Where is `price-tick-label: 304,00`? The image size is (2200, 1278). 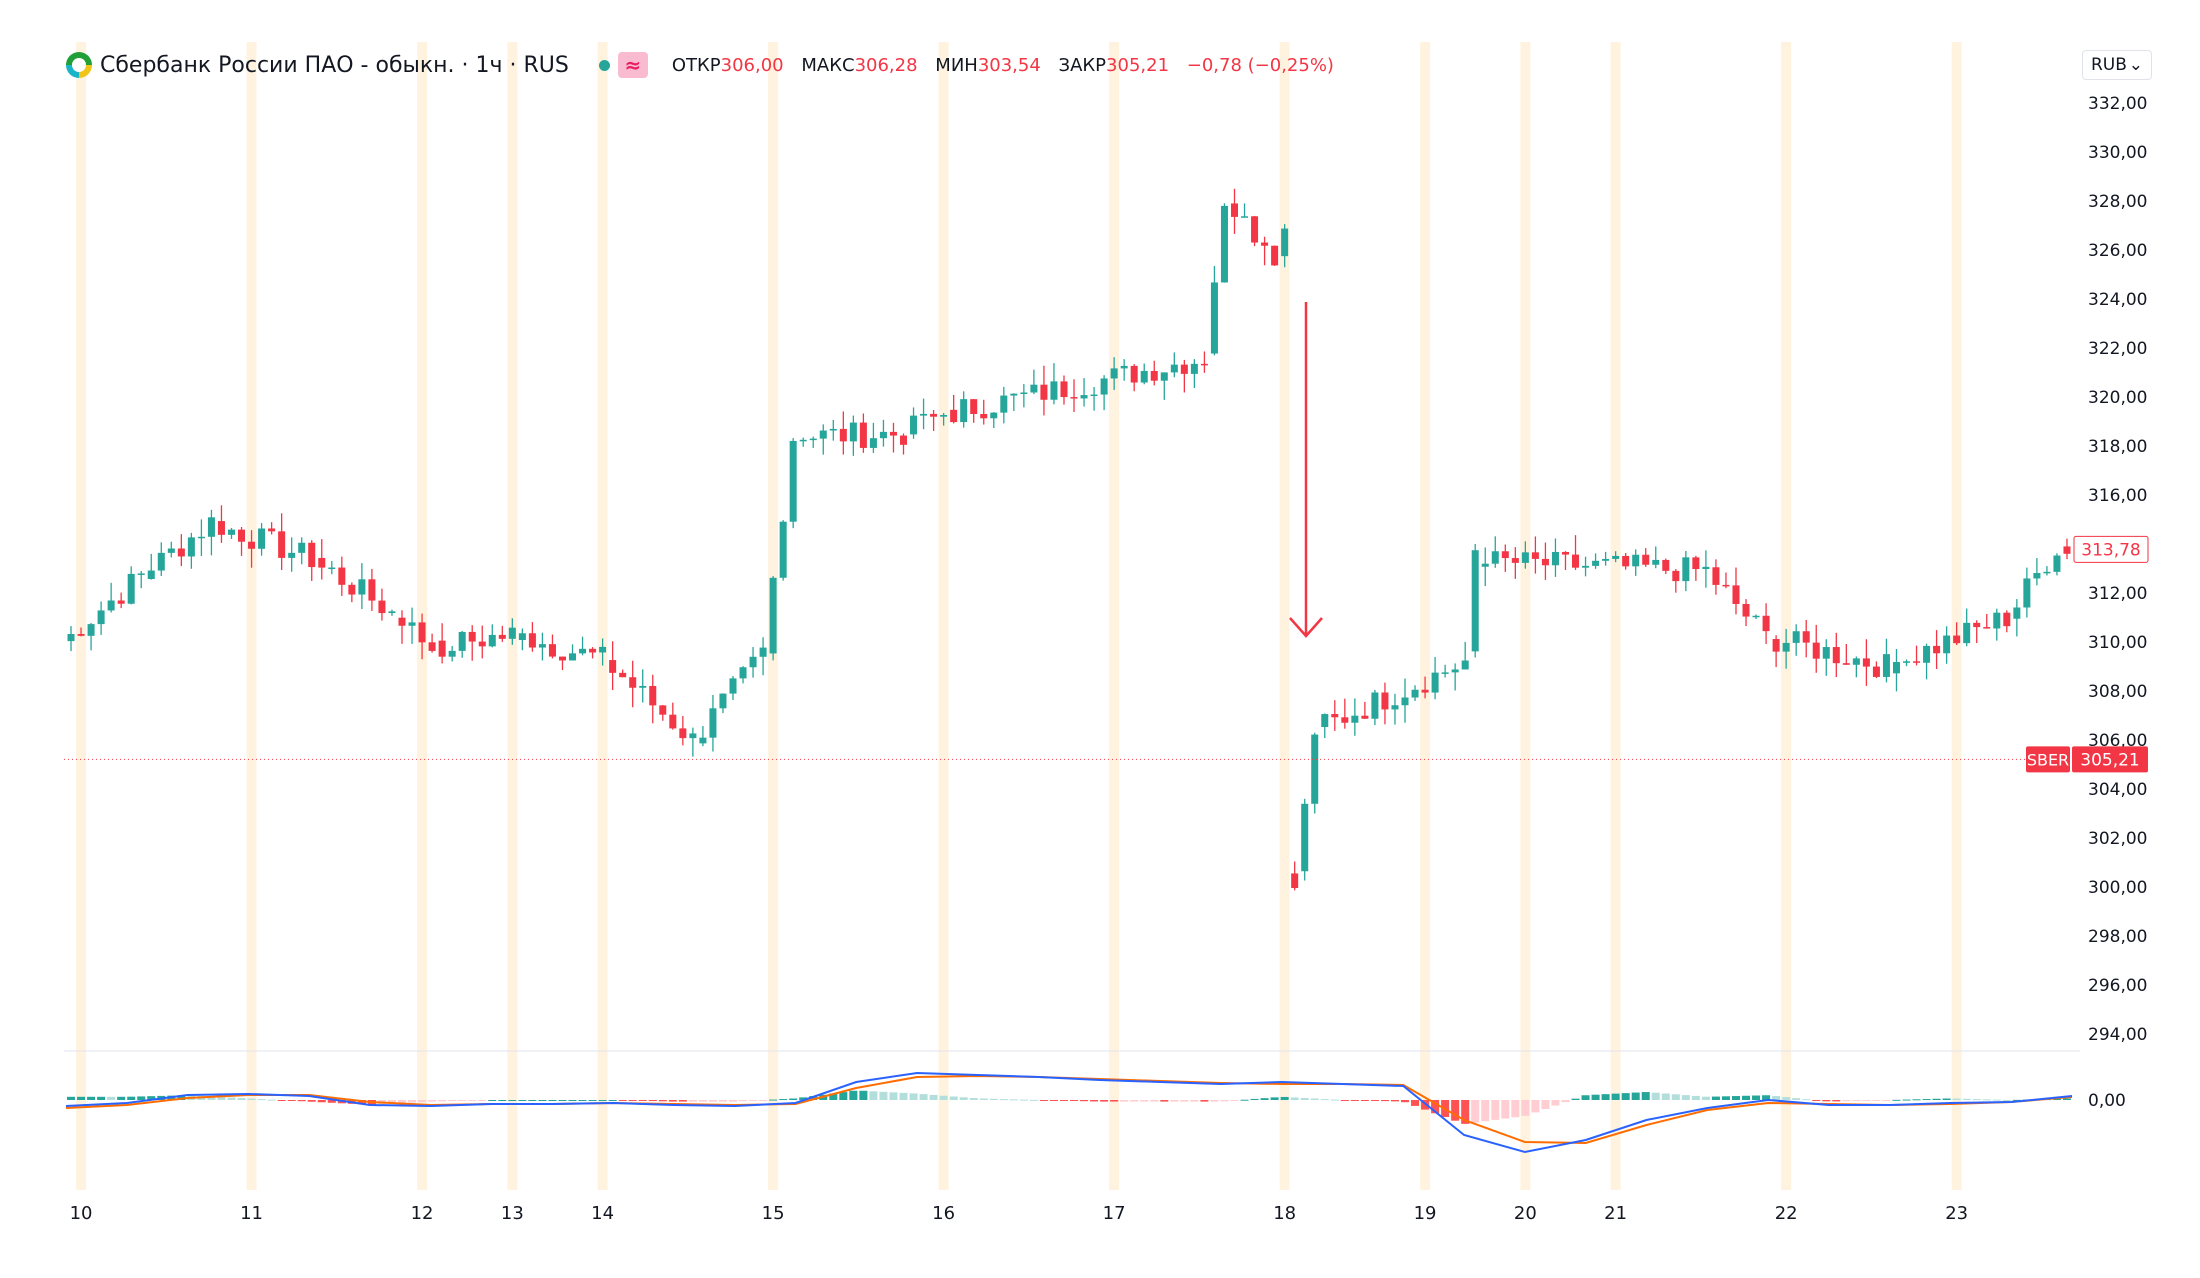 price-tick-label: 304,00 is located at coordinates (2117, 790).